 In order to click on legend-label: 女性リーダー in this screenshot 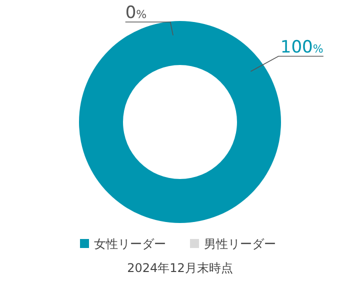, I will do `click(130, 244)`.